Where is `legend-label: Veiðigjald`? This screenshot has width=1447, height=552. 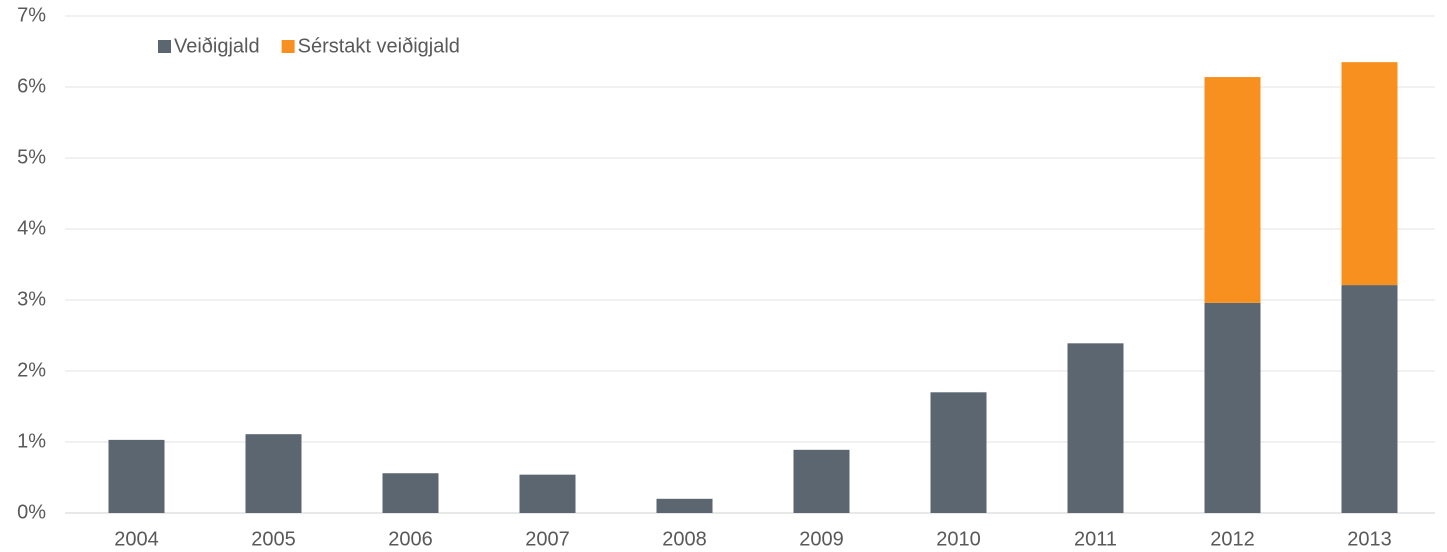
legend-label: Veiðigjald is located at coordinates (217, 46).